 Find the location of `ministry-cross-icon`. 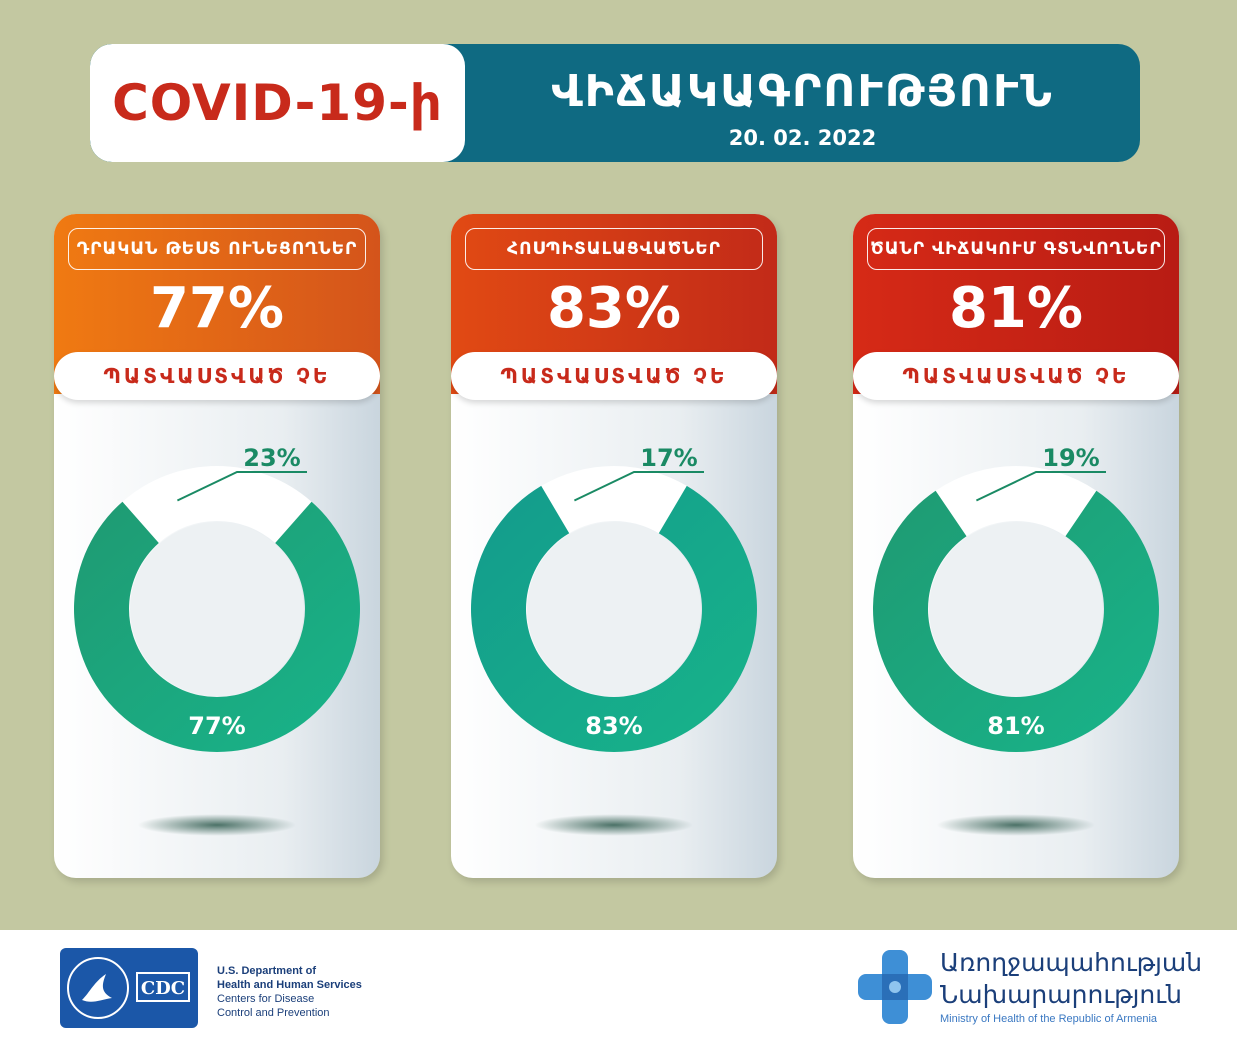

ministry-cross-icon is located at coordinates (895, 987).